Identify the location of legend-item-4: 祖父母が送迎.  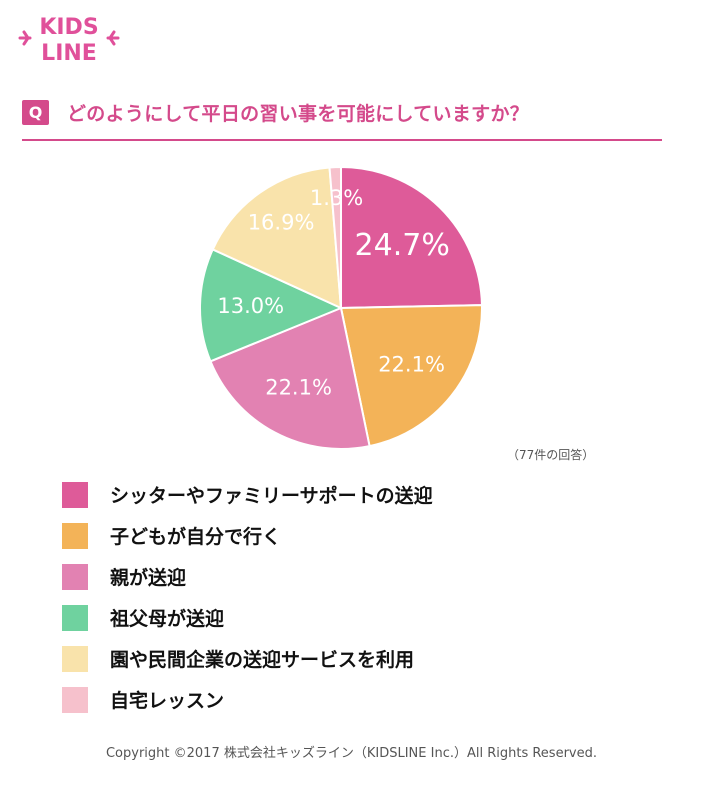
(342, 617).